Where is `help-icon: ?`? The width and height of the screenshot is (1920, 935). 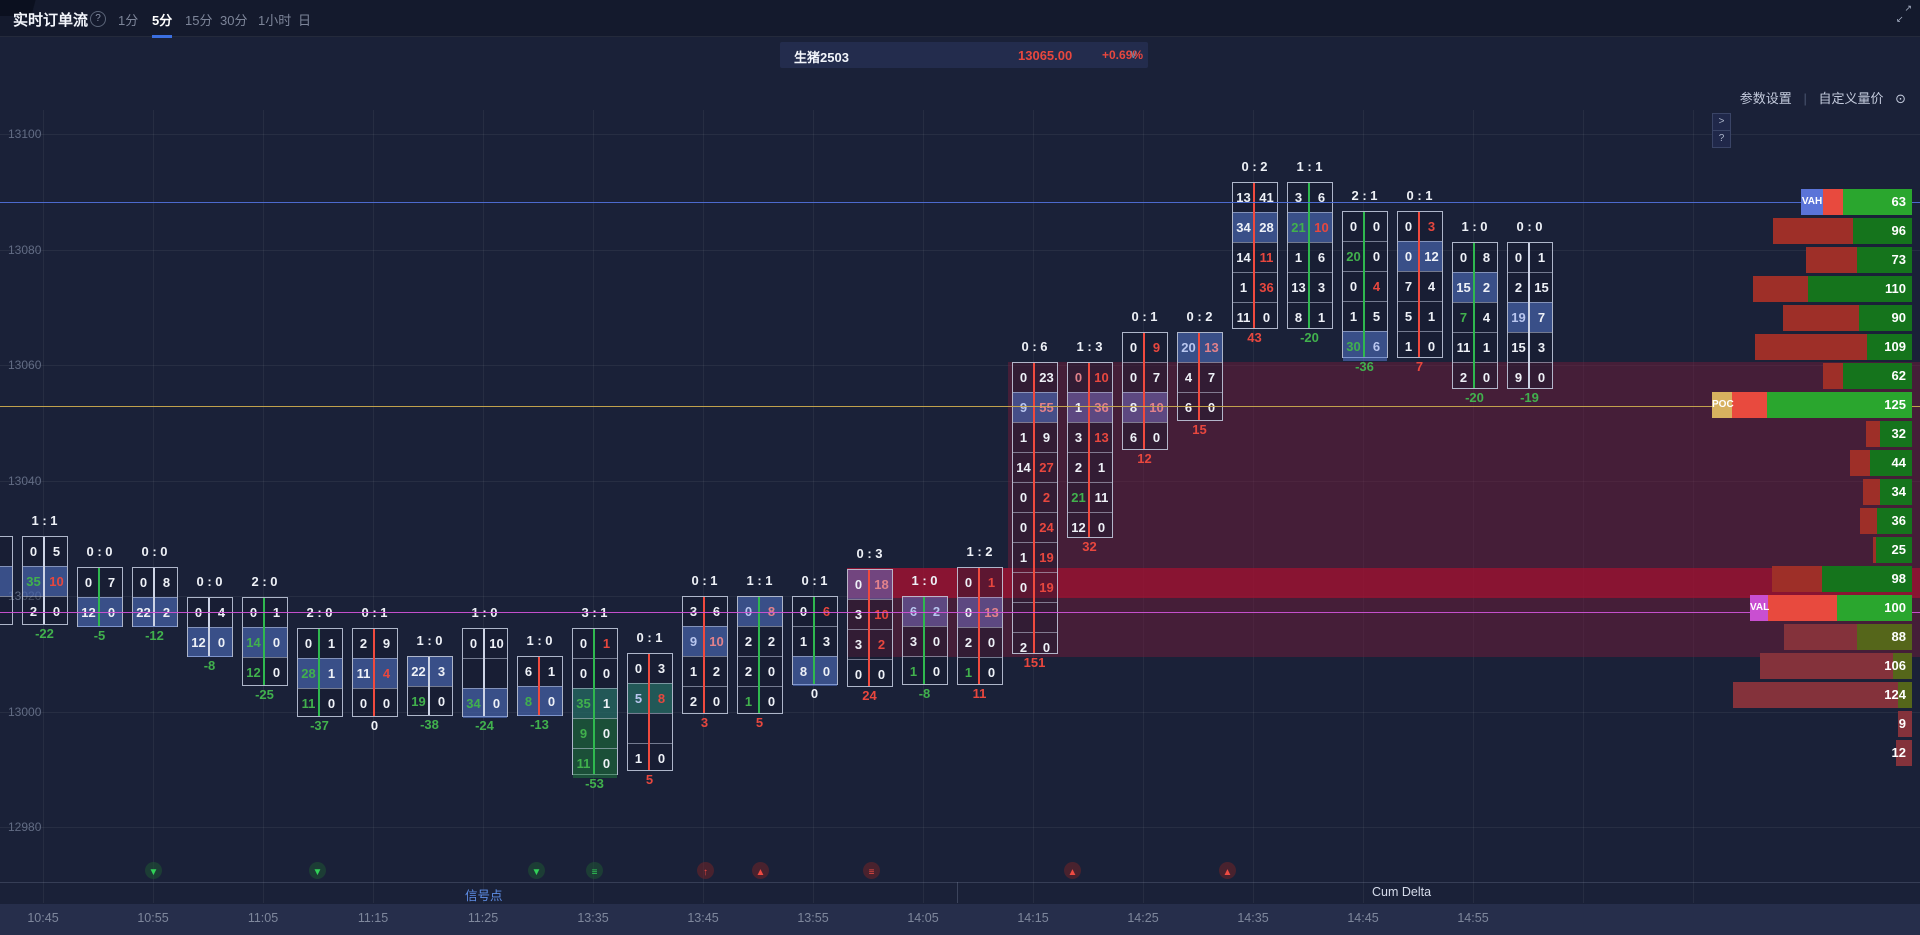 help-icon: ? is located at coordinates (98, 19).